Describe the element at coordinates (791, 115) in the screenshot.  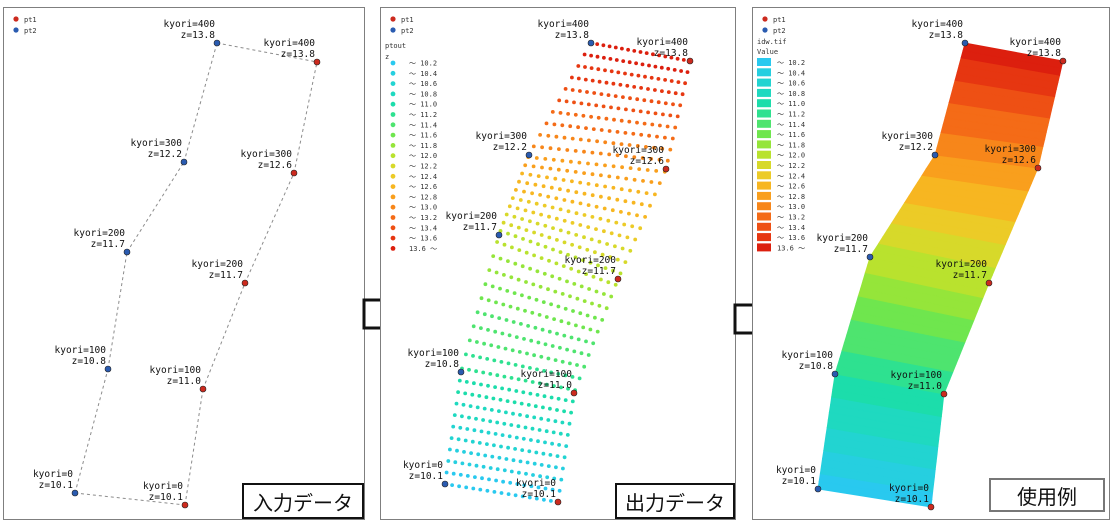
I see `legend-class-label: ～ 11.2` at that location.